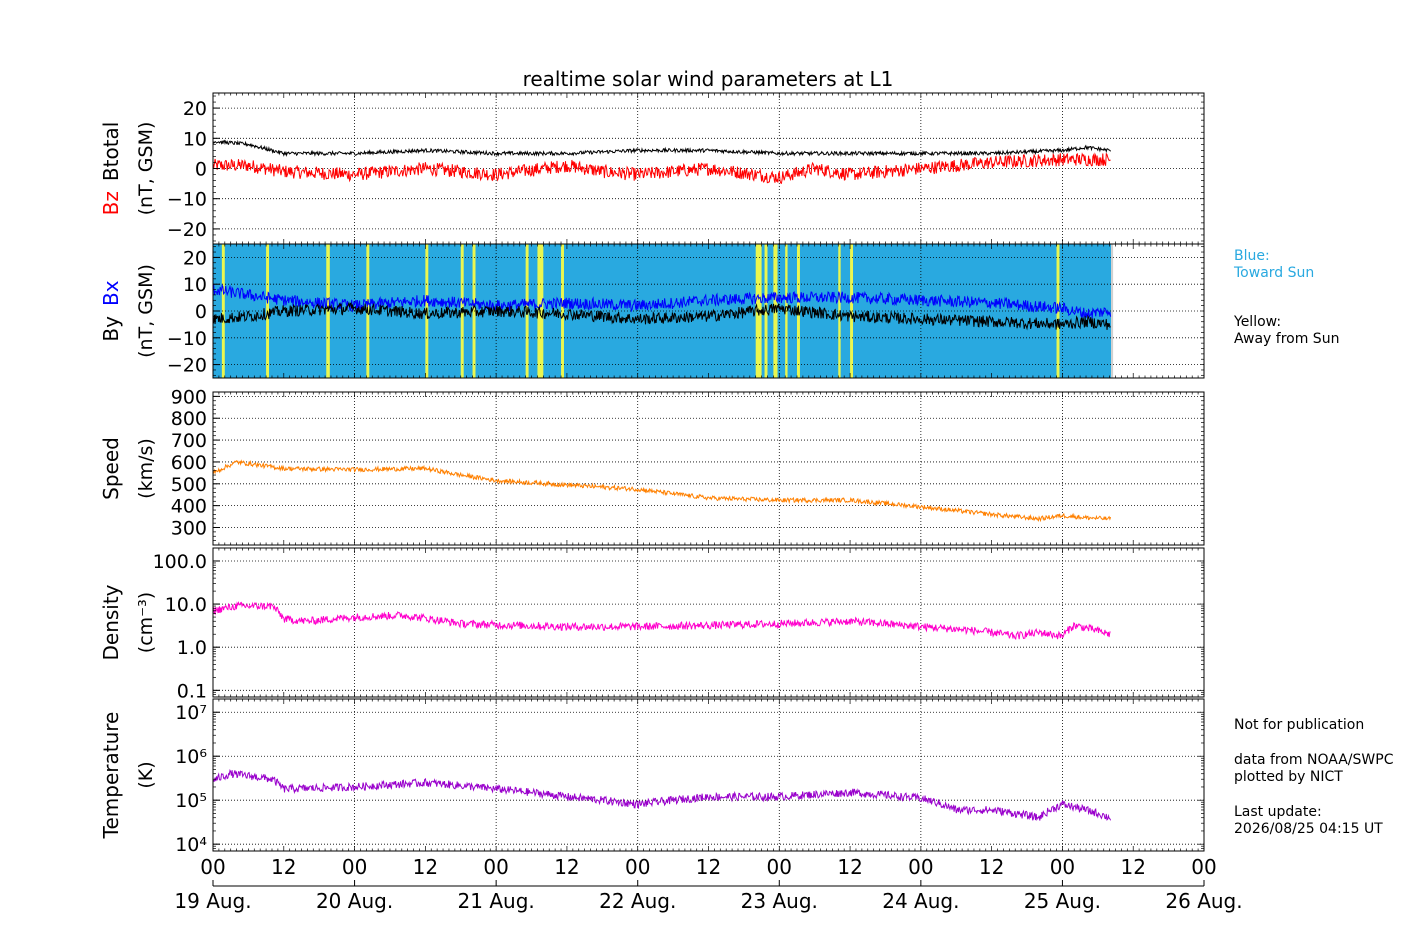 Image resolution: width=1417 pixels, height=944 pixels. I want to click on y-tick-label: 300, so click(189, 529).